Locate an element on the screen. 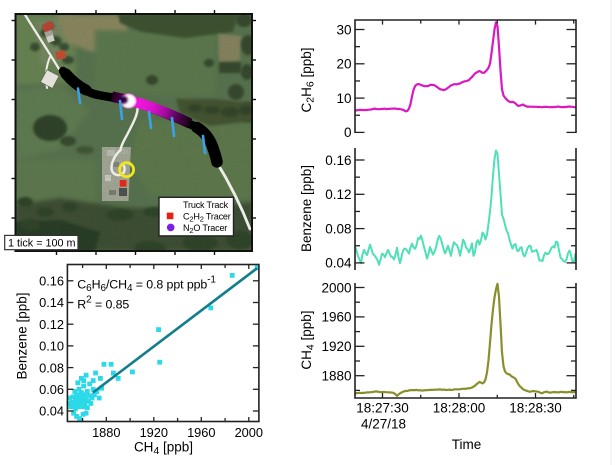 This screenshot has height=465, width=615. svg-text: 18:27:30 is located at coordinates (382, 408).